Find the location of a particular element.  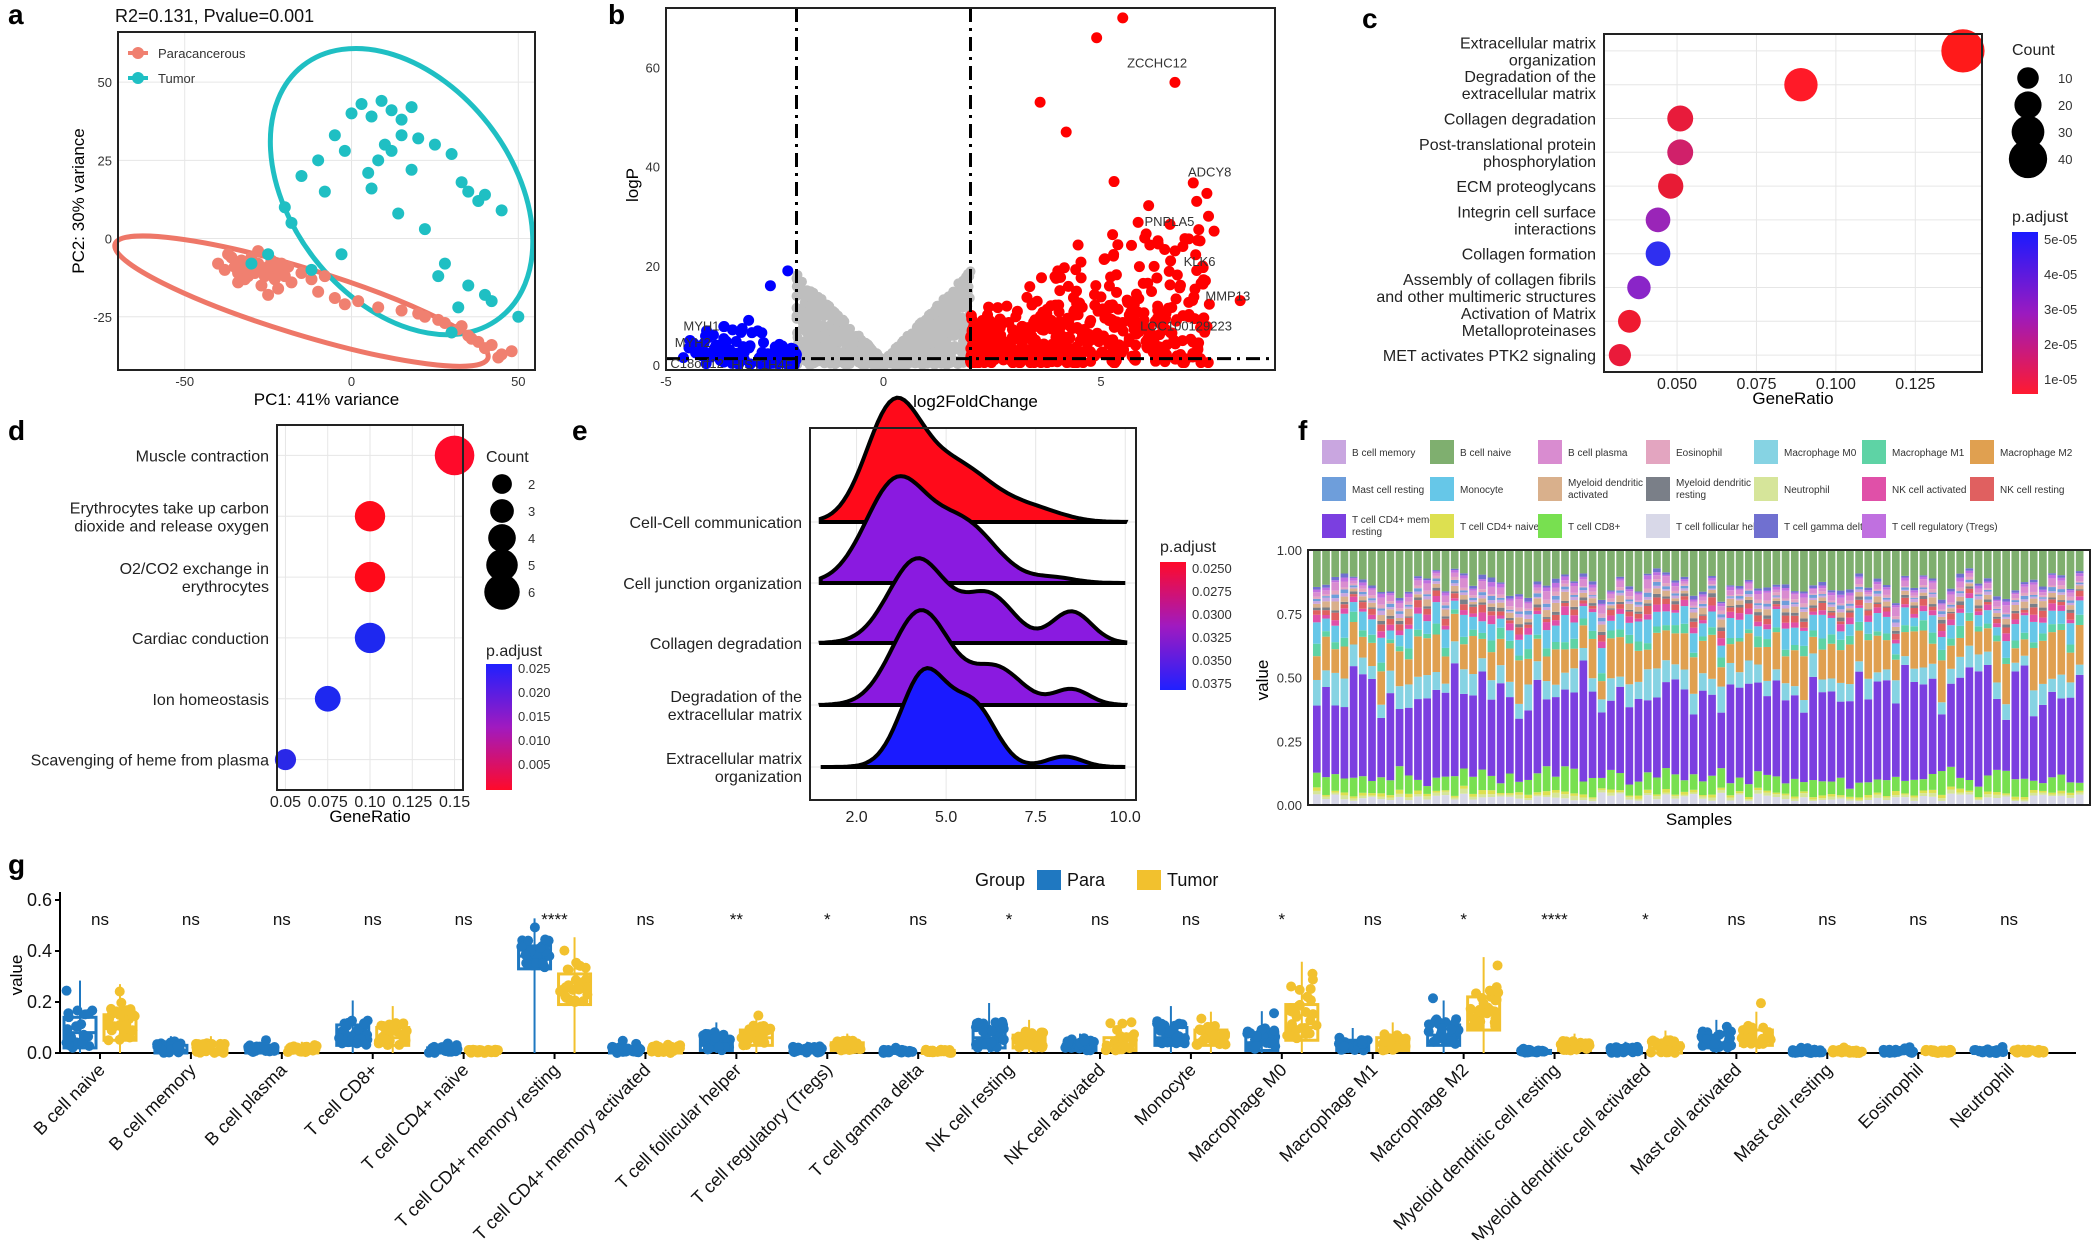

legend-size-label: 10 is located at coordinates (2065, 78).